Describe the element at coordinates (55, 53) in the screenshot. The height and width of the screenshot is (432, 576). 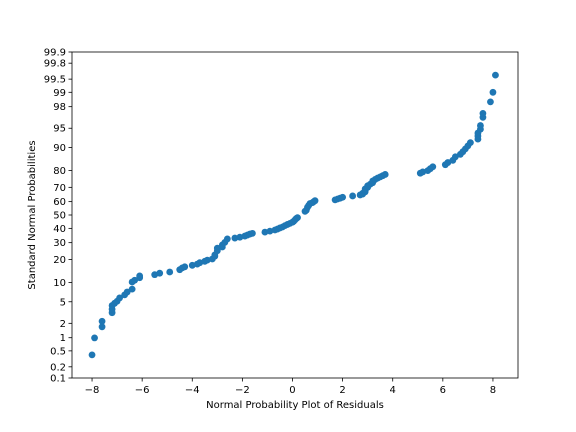
I see `y-tick-label: 99.9` at that location.